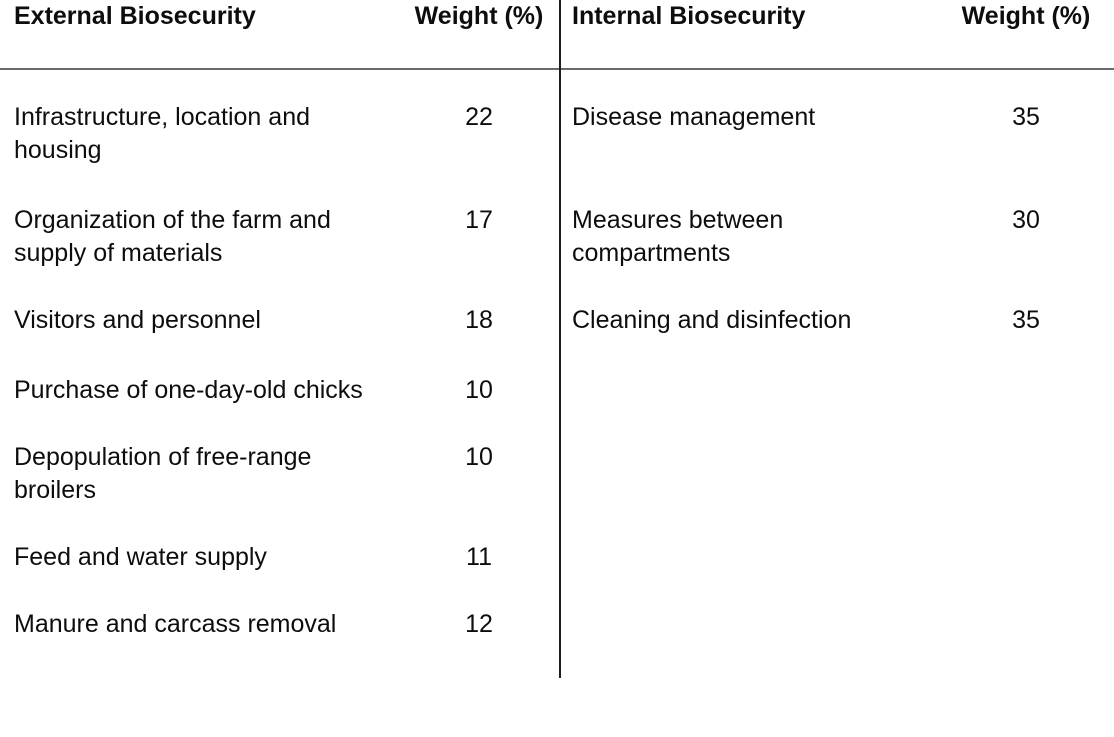 Image resolution: width=1114 pixels, height=737 pixels. Describe the element at coordinates (689, 16) in the screenshot. I see `internal-biosecurity-header: Internal Biosecurity` at that location.